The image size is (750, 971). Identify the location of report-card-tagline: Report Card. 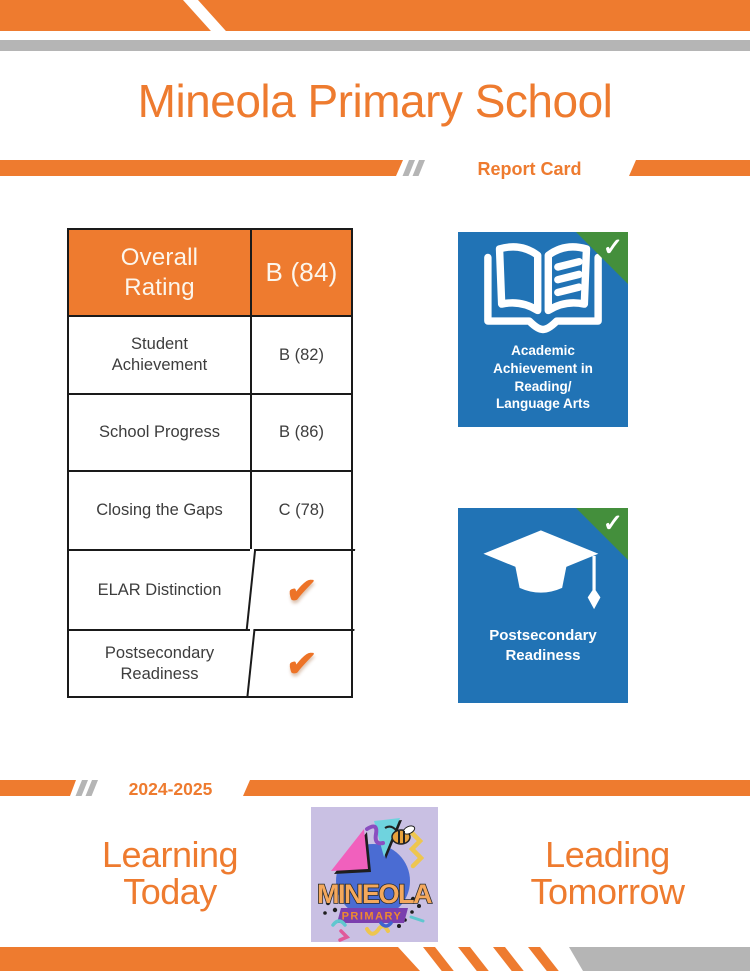
(529, 169).